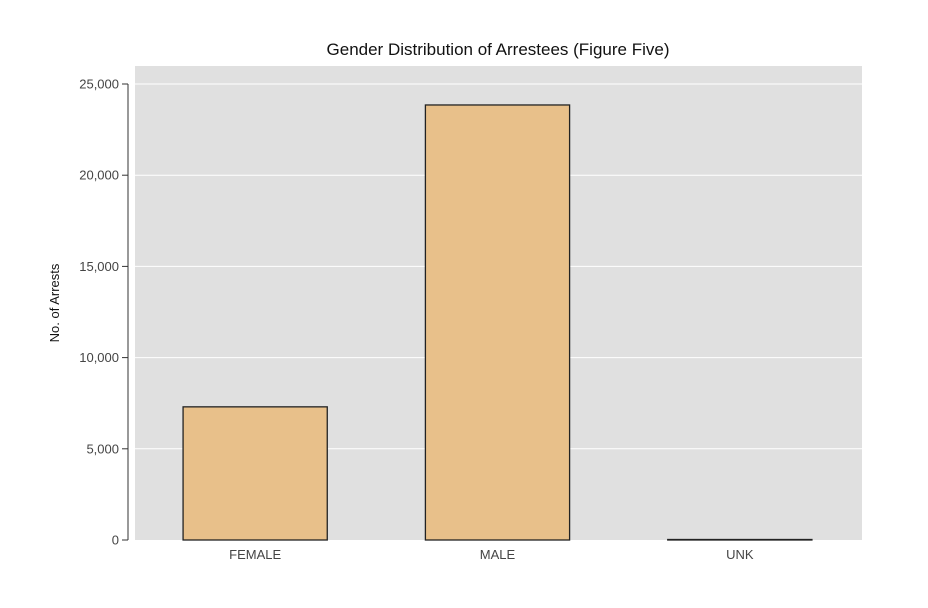 This screenshot has height=608, width=928. I want to click on x-tick-label: FEMALE, so click(255, 554).